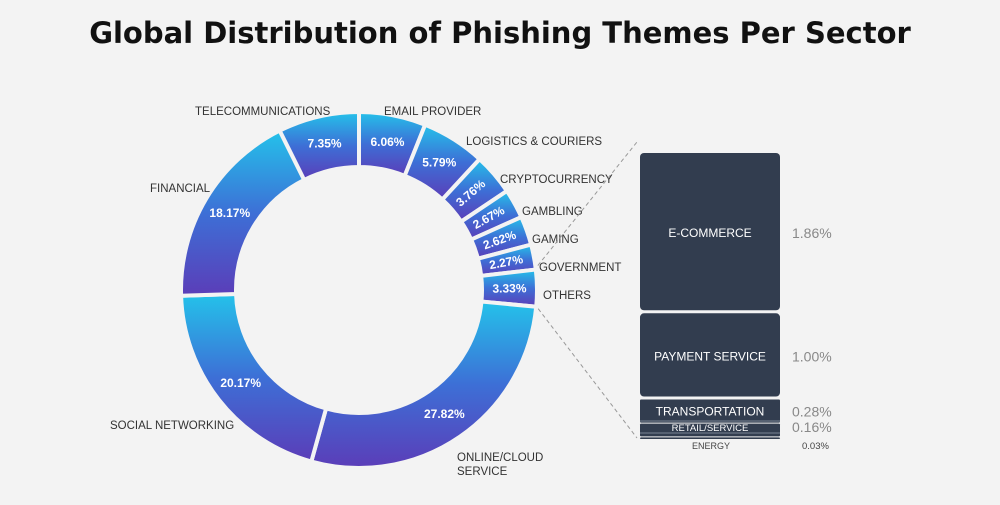 The width and height of the screenshot is (1000, 505). I want to click on slice-value-label-email-provider: 6.06%, so click(387, 142).